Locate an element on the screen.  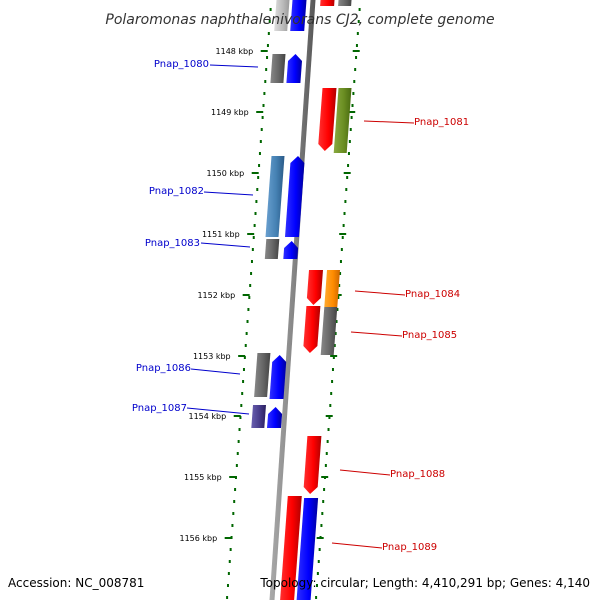
accession-text: Accession: NC_008781 is located at coordinates (76, 583).